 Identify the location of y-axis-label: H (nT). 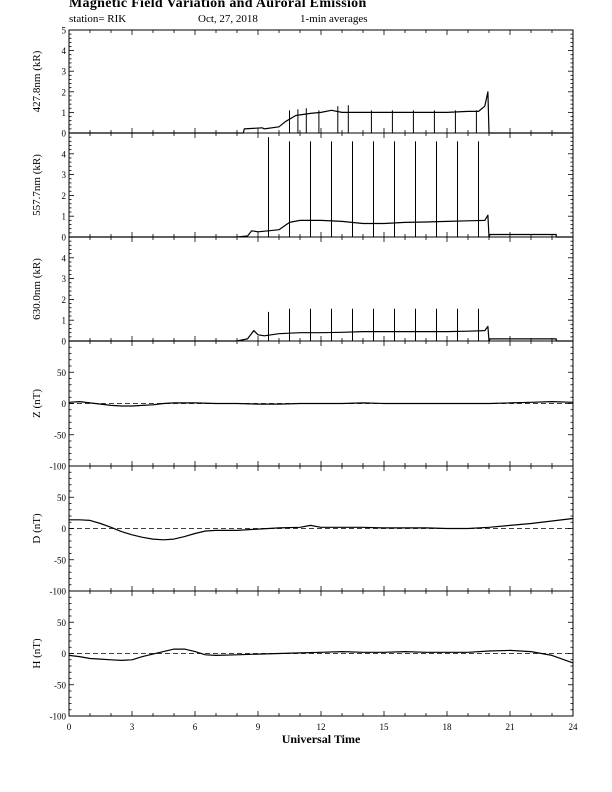
(37, 653).